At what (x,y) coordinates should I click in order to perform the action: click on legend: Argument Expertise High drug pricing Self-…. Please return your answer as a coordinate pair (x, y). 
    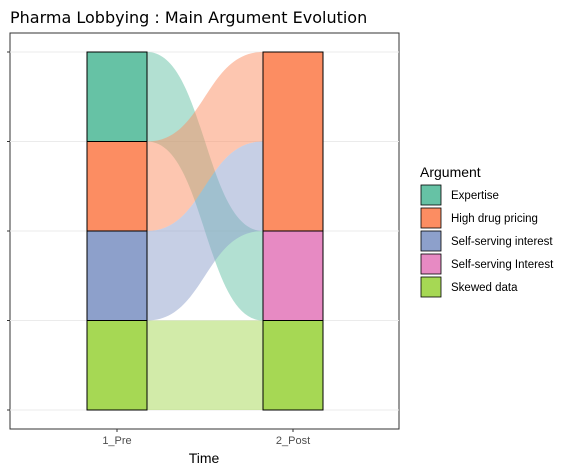
    Looking at the image, I should click on (487, 231).